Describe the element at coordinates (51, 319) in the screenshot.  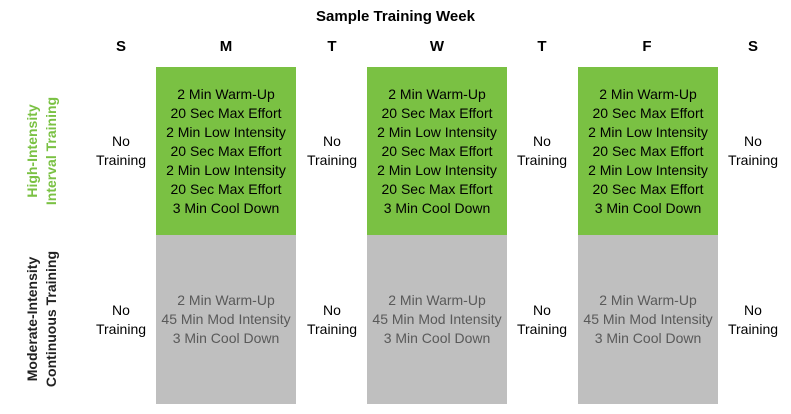
I see `row-label-line: Continuous Training` at that location.